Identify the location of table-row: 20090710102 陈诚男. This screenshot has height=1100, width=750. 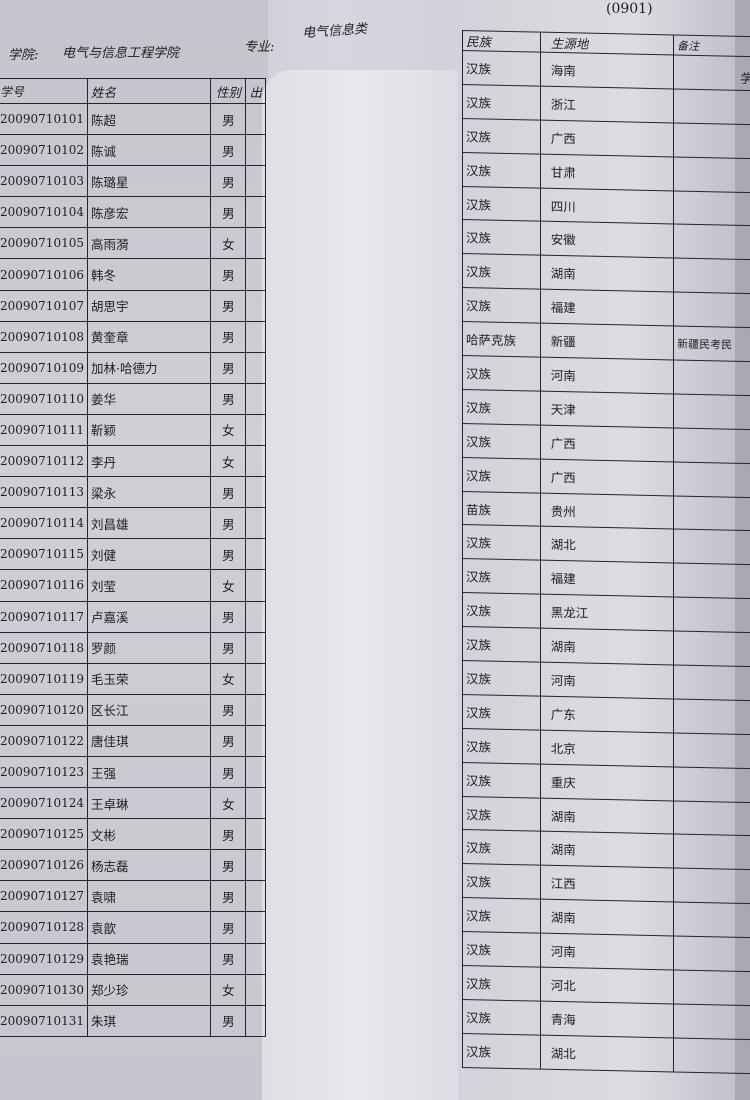
(133, 150).